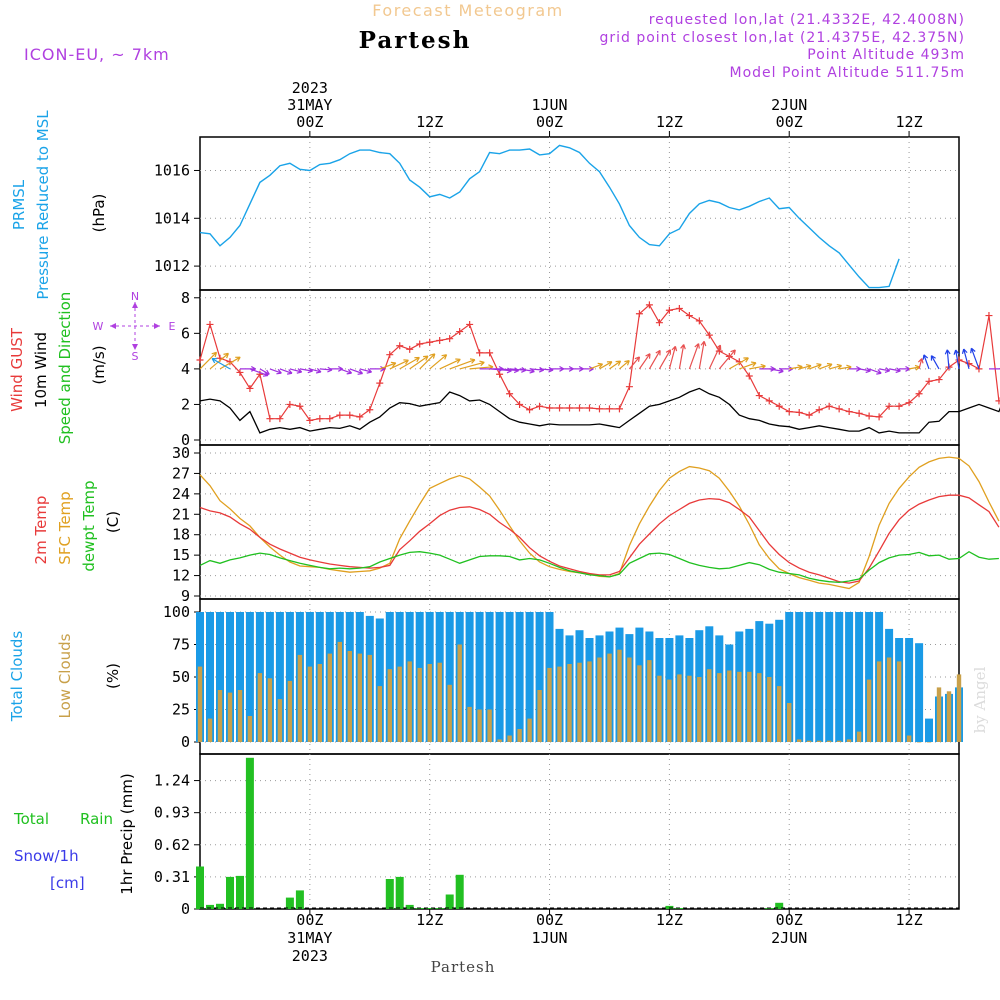 The width and height of the screenshot is (1000, 1000). What do you see at coordinates (65, 527) in the screenshot?
I see `label-sfc-temp: SFC Temp` at bounding box center [65, 527].